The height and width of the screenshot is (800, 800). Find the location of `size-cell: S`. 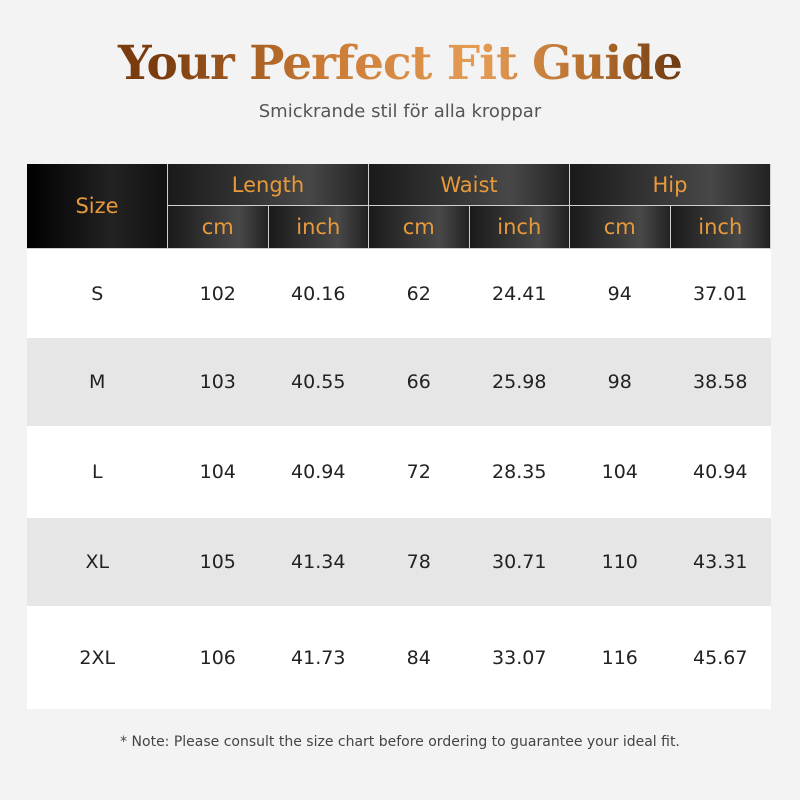

size-cell: S is located at coordinates (97, 293).